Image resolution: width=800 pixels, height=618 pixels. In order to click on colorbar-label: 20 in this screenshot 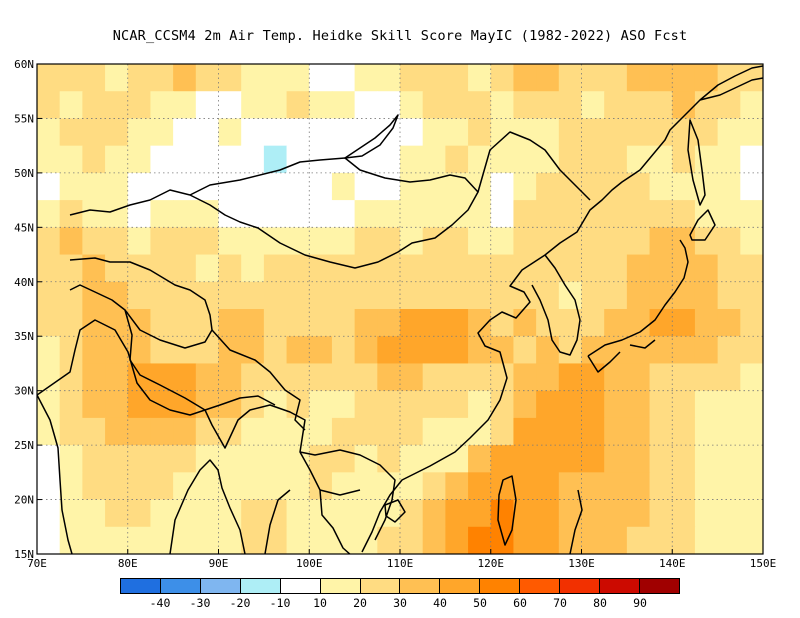, I will do `click(360, 603)`.